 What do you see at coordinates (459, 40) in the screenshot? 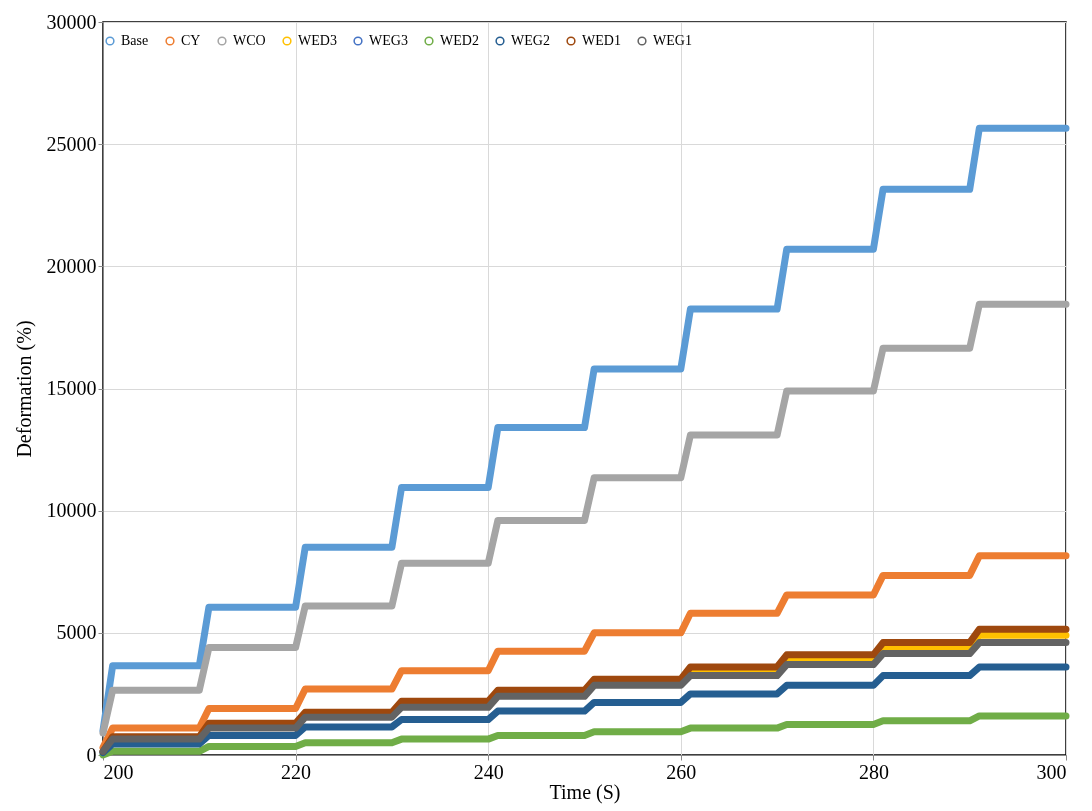
I see `legend-label: WED2` at bounding box center [459, 40].